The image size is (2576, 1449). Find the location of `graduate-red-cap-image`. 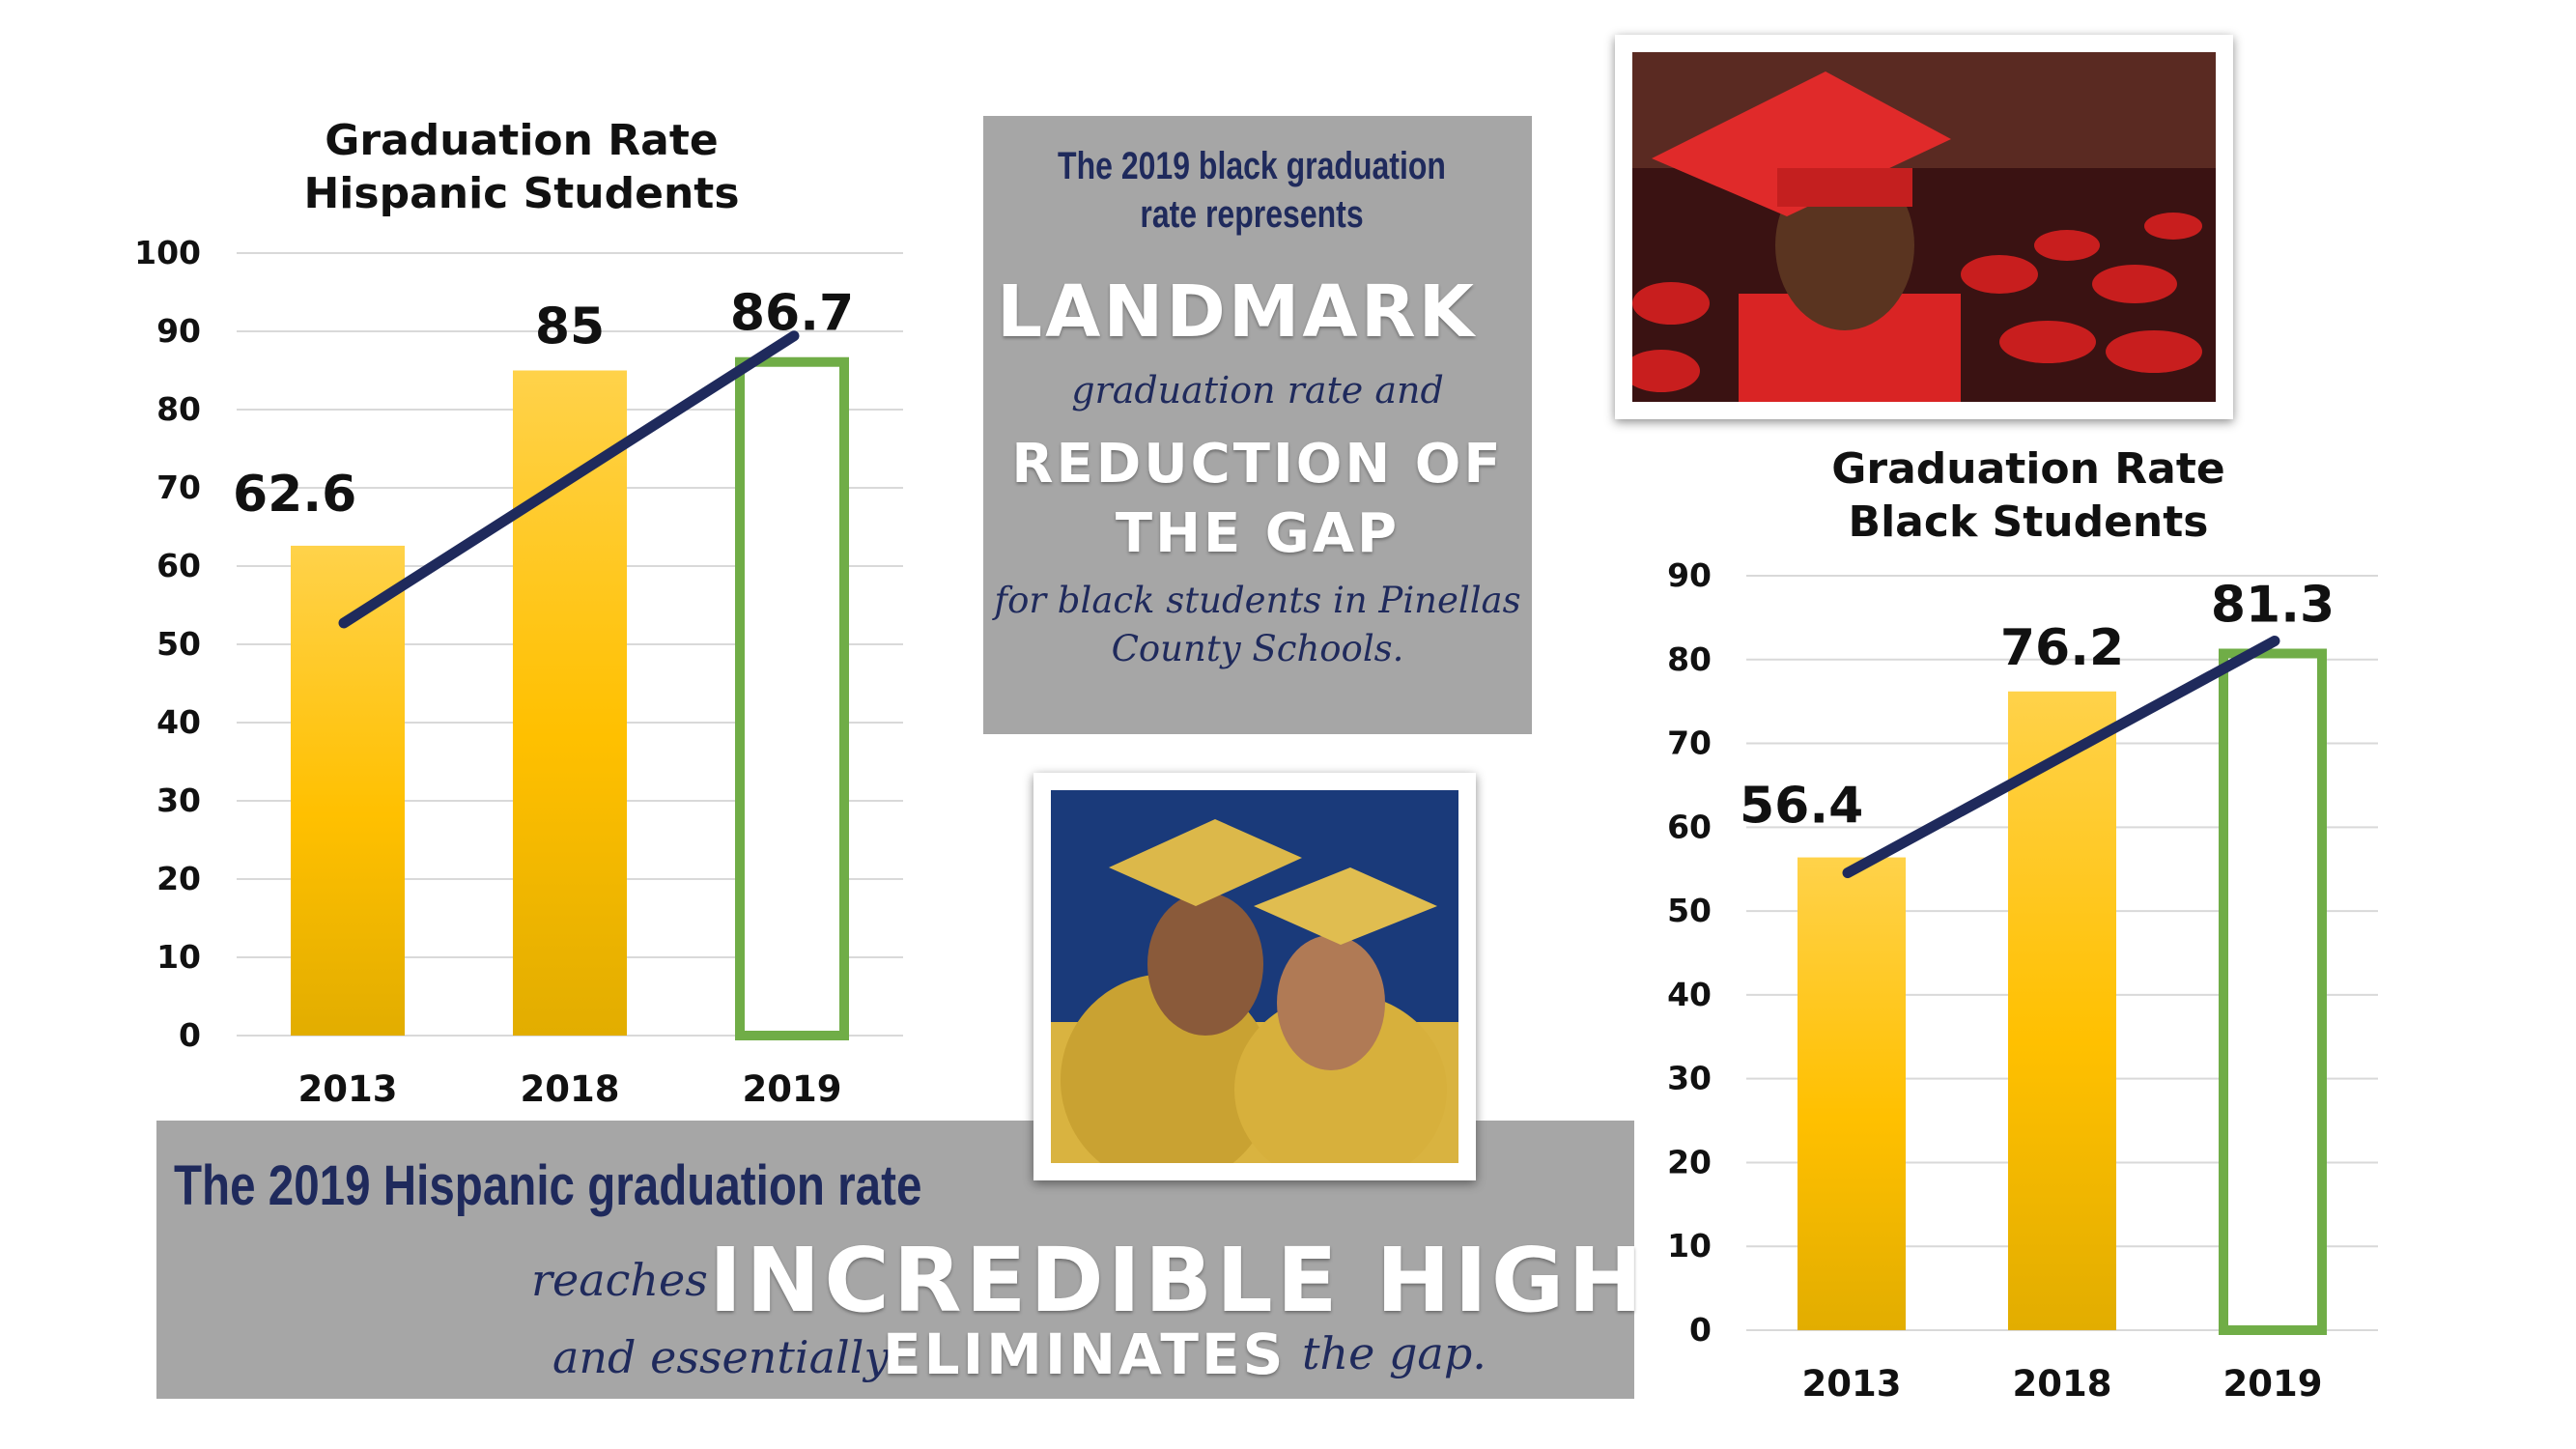

graduate-red-cap-image is located at coordinates (1924, 227).